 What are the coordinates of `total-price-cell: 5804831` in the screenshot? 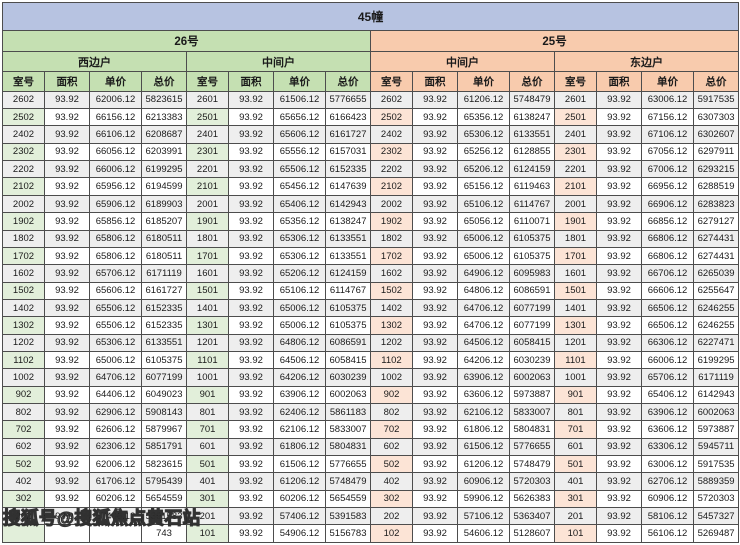 It's located at (348, 446).